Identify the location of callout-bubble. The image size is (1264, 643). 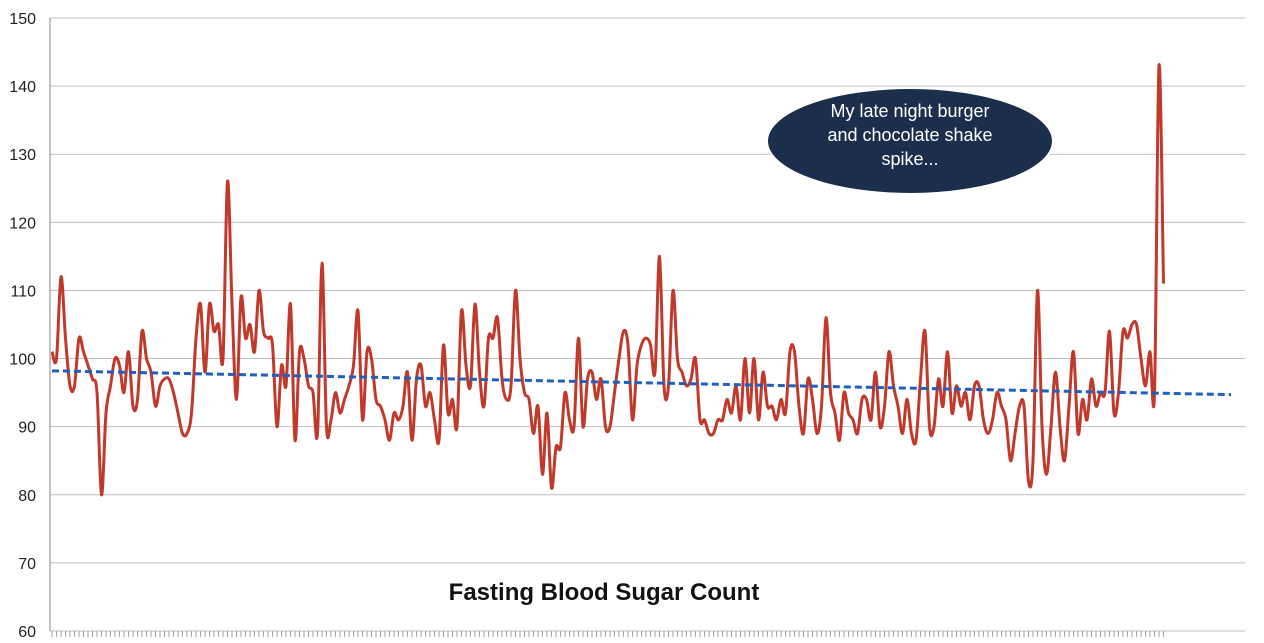
(910, 141).